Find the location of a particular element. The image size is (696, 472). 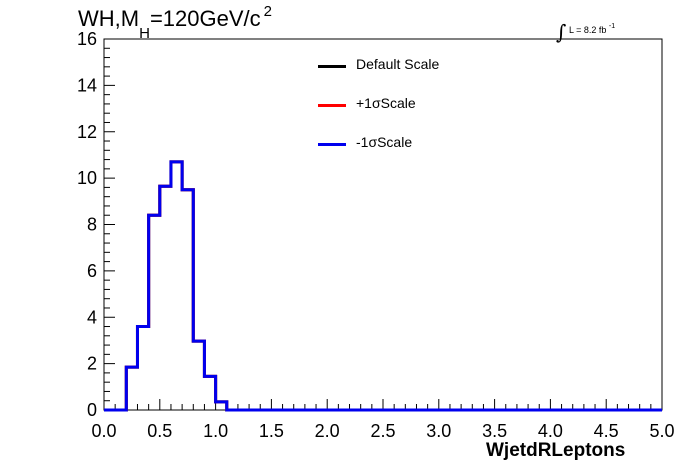

legend-label-plus1sigma: +1σScale is located at coordinates (386, 103).